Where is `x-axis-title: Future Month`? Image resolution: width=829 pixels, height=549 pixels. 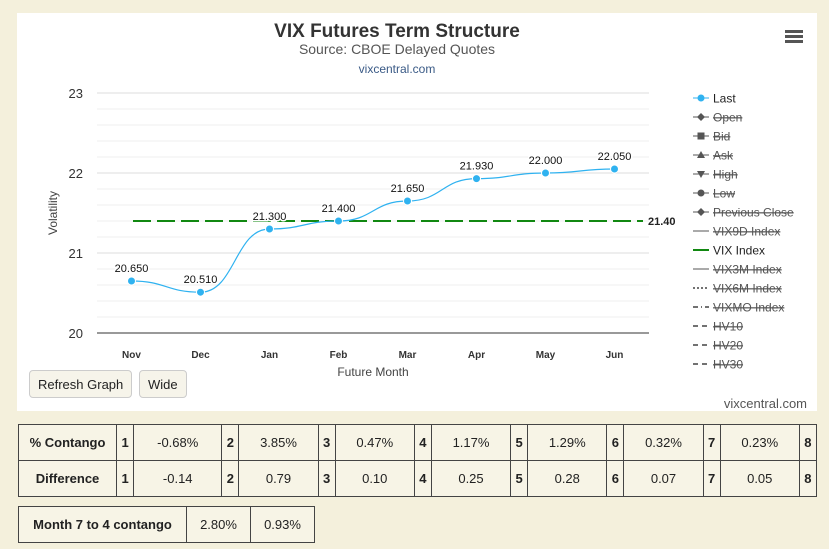 x-axis-title: Future Month is located at coordinates (372, 372).